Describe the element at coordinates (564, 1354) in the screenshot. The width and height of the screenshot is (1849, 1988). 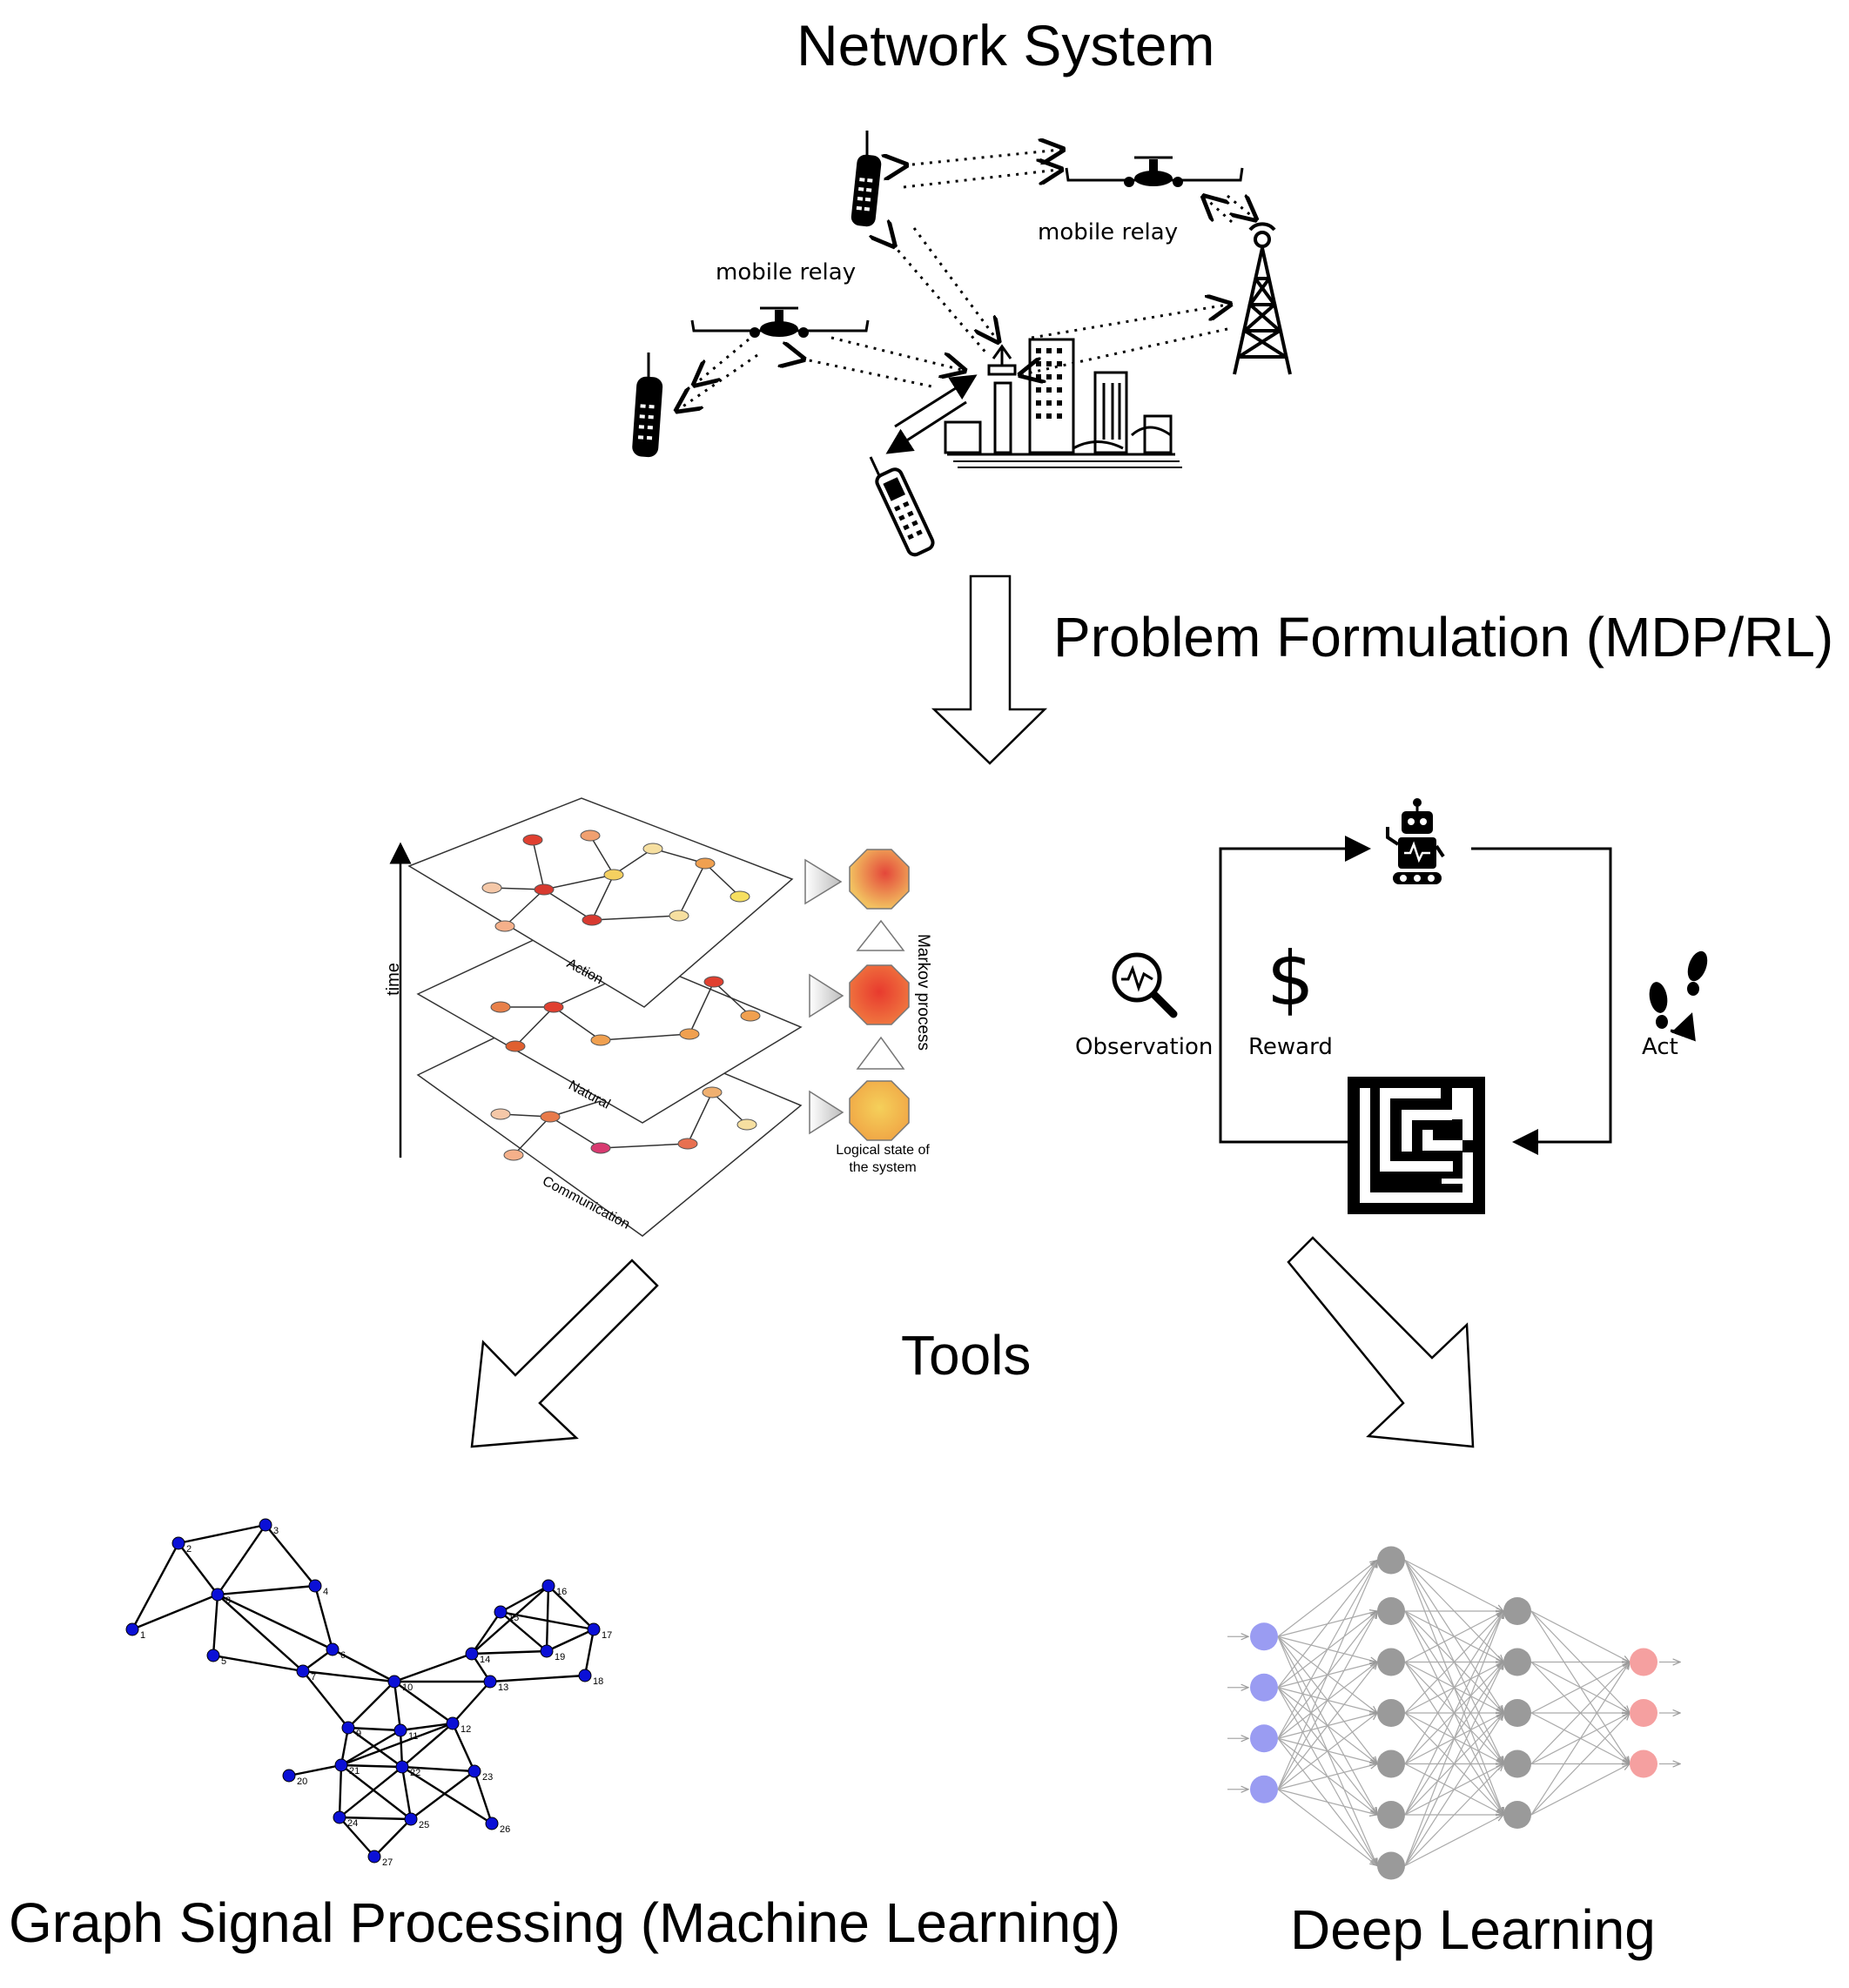
I see `tools-arrow-left` at that location.